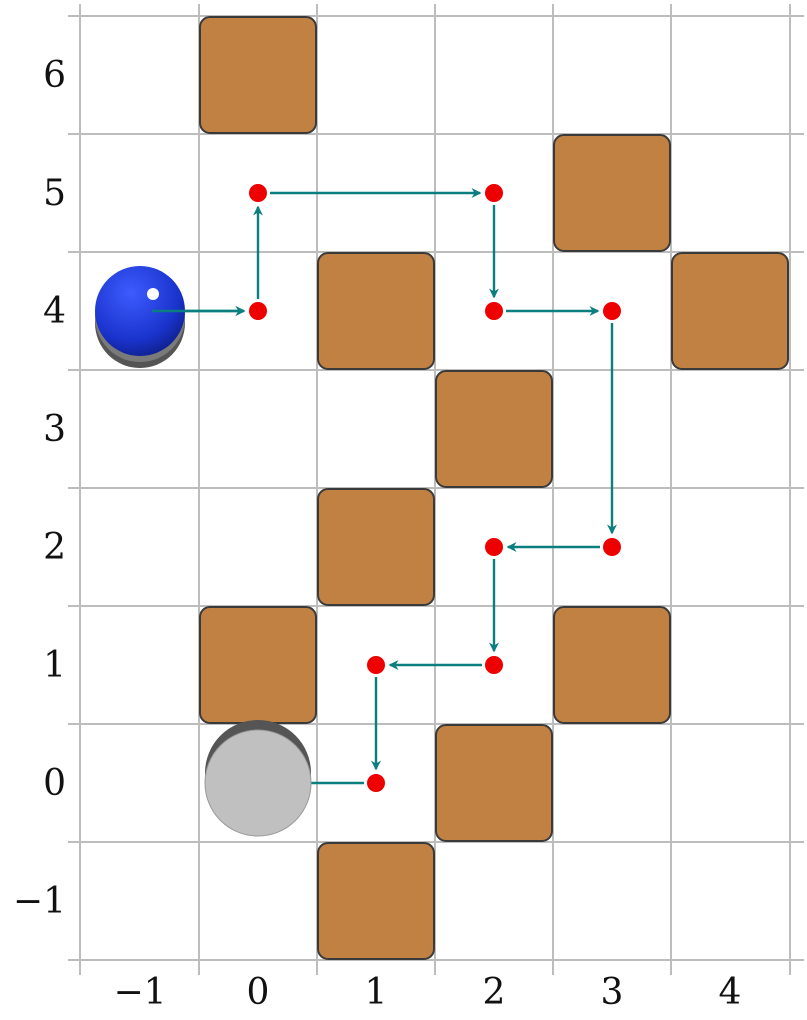 This screenshot has width=807, height=1020. I want to click on x-tick-label: 3, so click(612, 992).